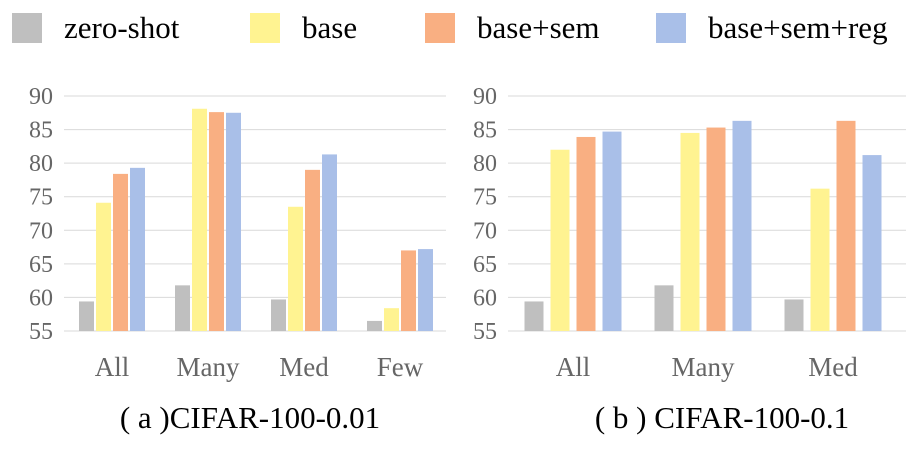 The width and height of the screenshot is (916, 449). I want to click on legend-label-base-sem: base+sem, so click(538, 27).